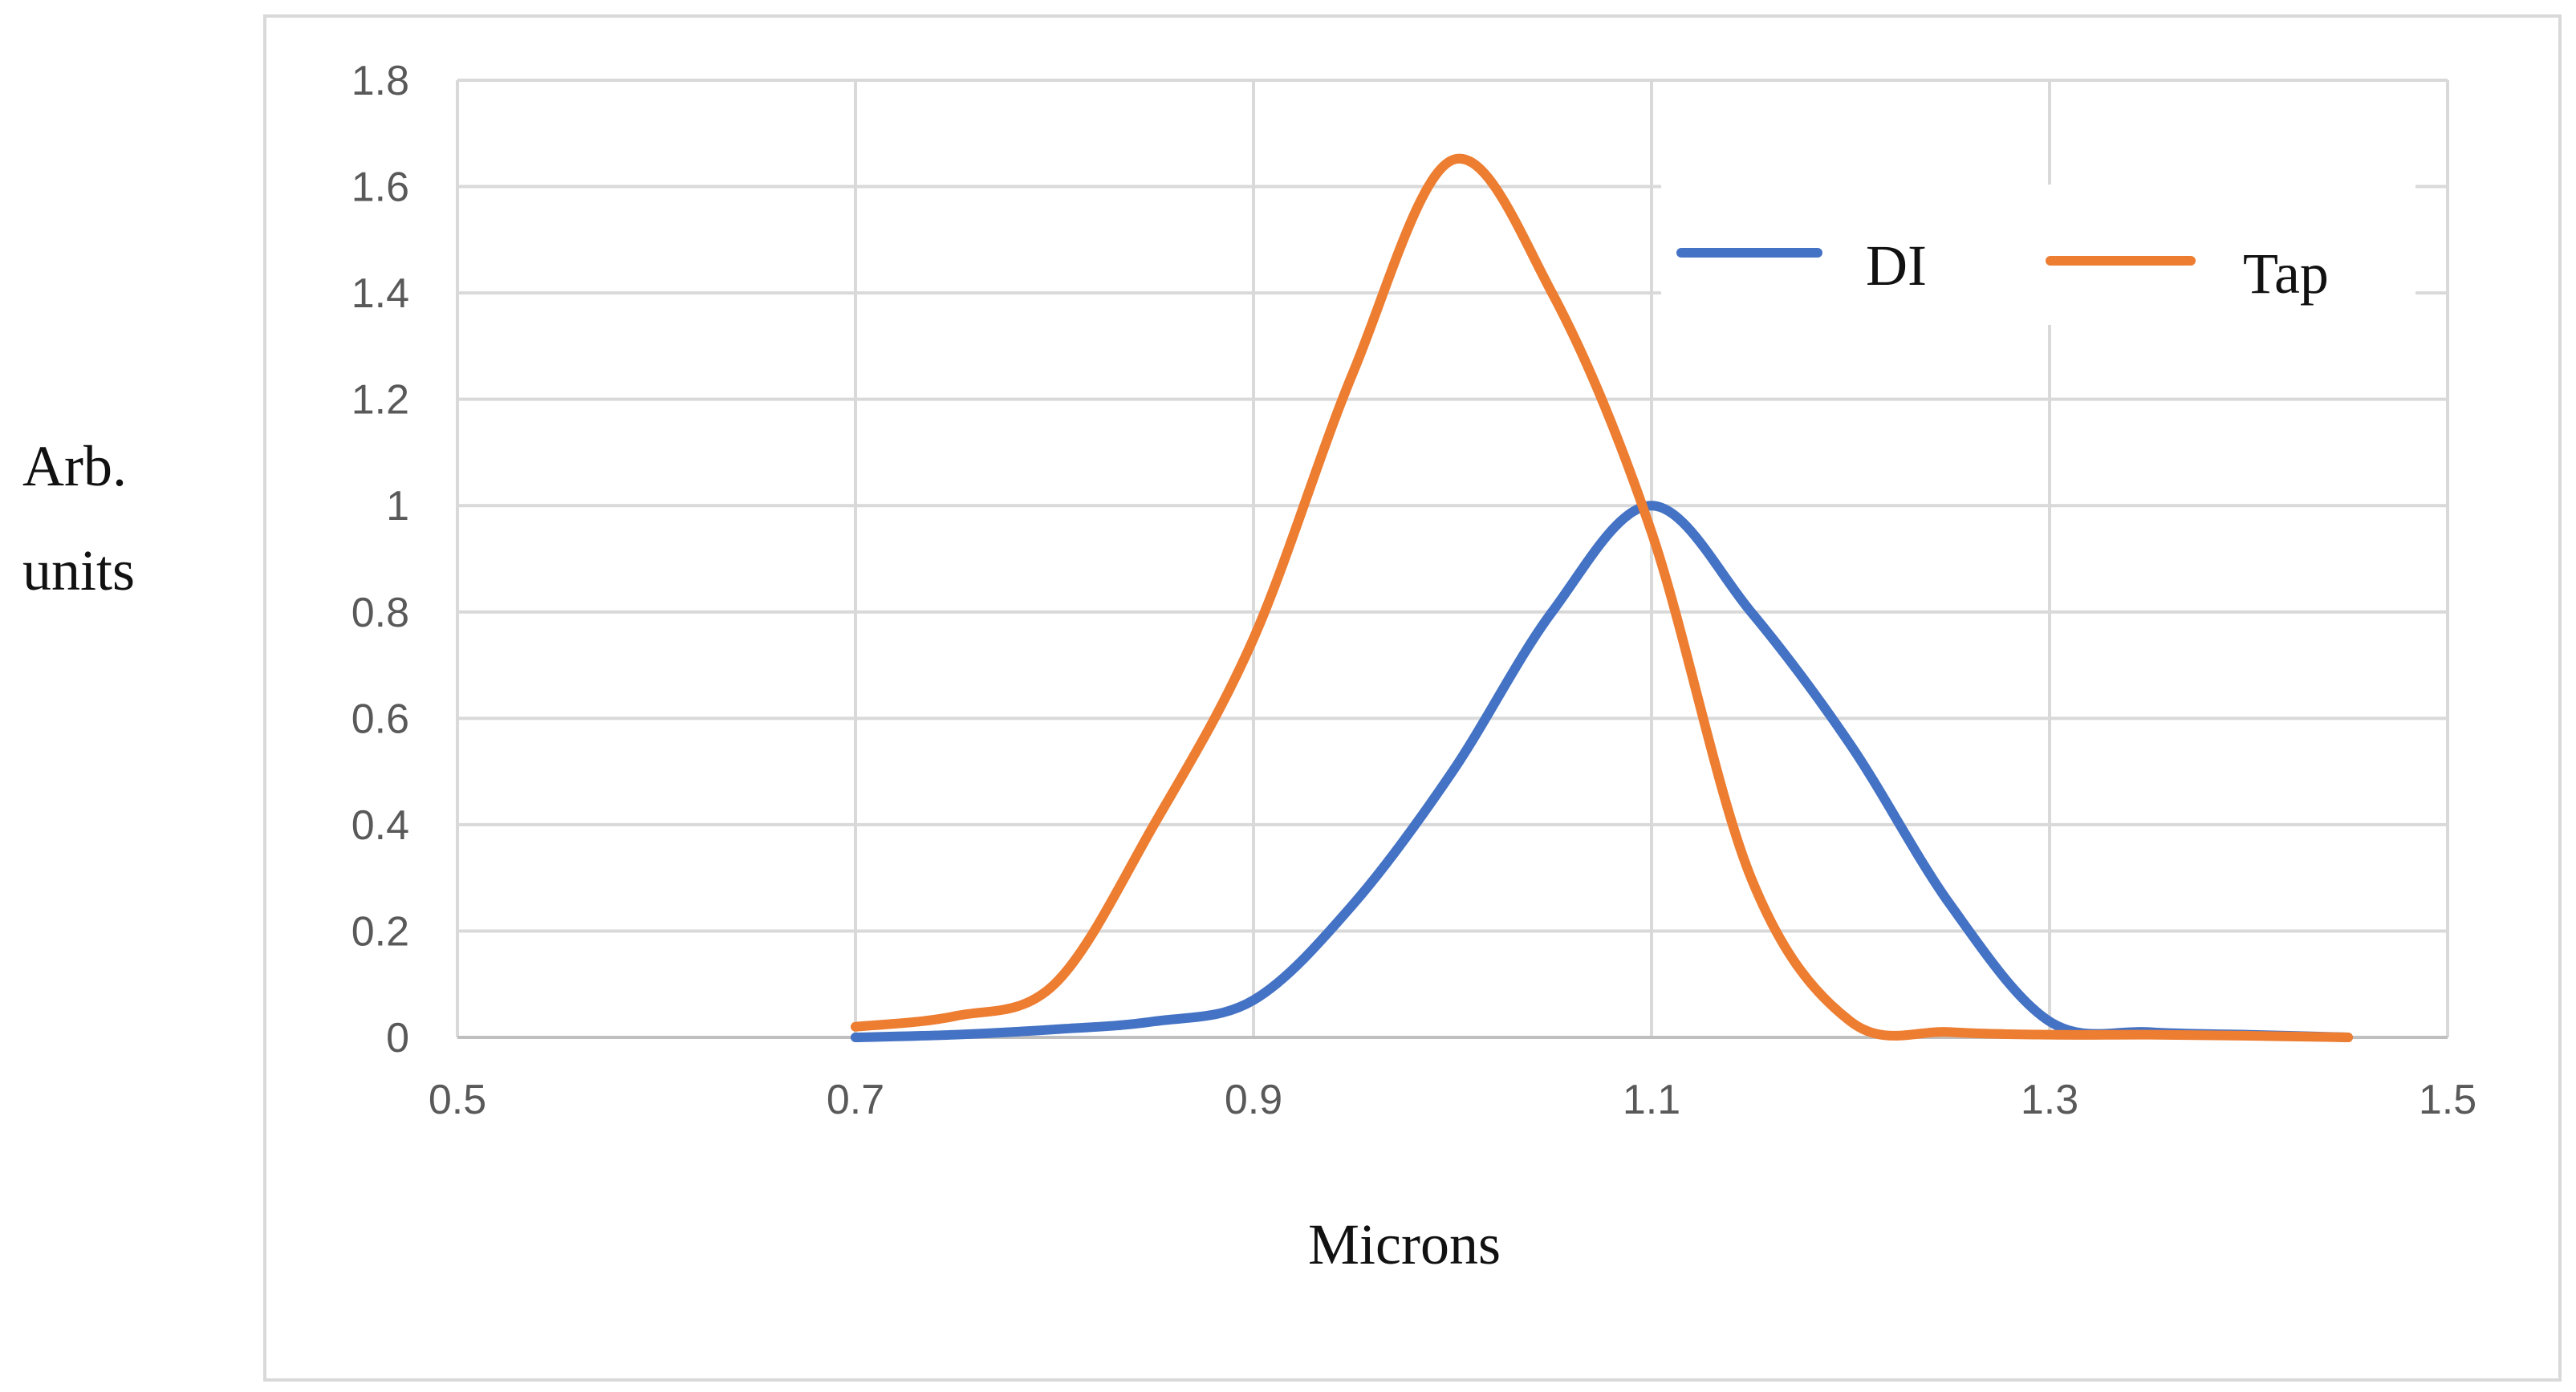  What do you see at coordinates (856, 1100) in the screenshot?
I see `x-tick-label: 0.7` at bounding box center [856, 1100].